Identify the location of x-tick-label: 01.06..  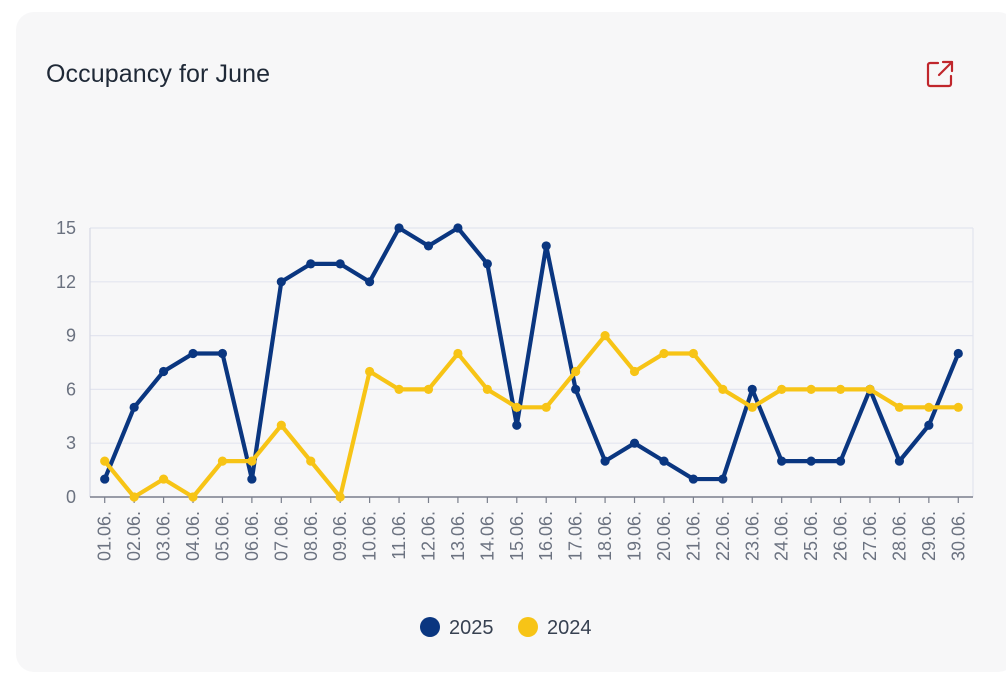
(105, 536).